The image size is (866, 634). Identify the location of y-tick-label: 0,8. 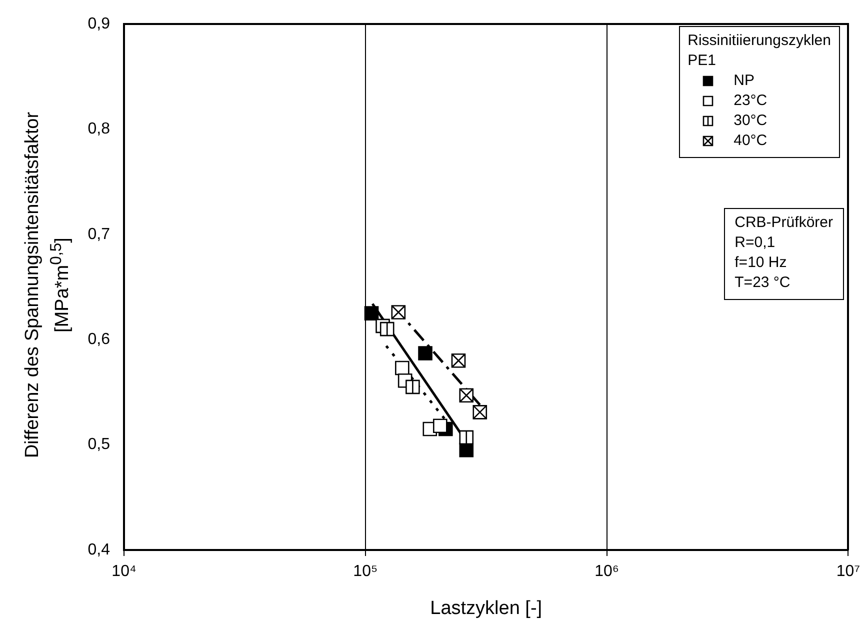
(99, 129).